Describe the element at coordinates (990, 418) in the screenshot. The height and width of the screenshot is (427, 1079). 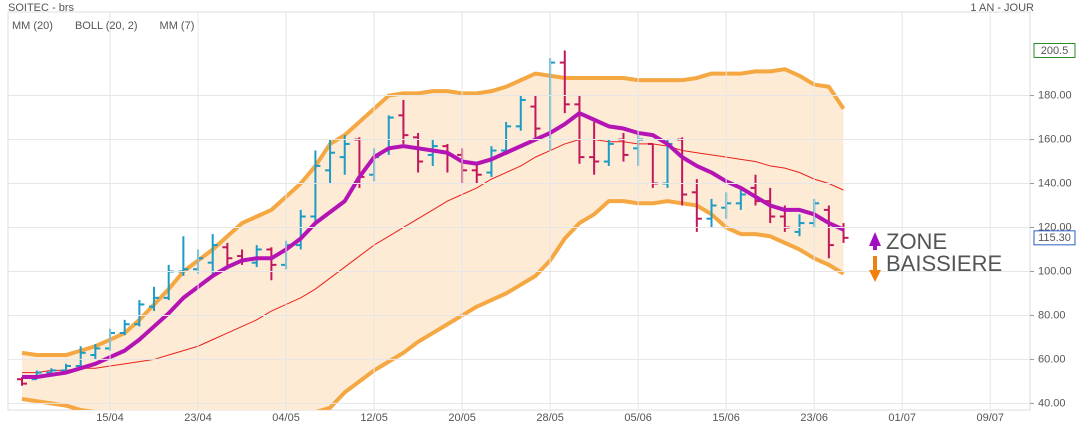
I see `x-tick-label: 09/07` at that location.